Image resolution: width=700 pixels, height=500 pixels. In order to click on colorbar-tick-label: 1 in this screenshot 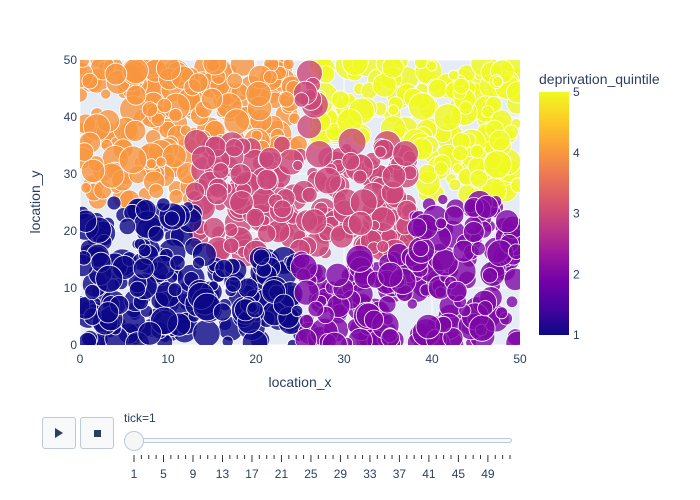, I will do `click(576, 335)`.